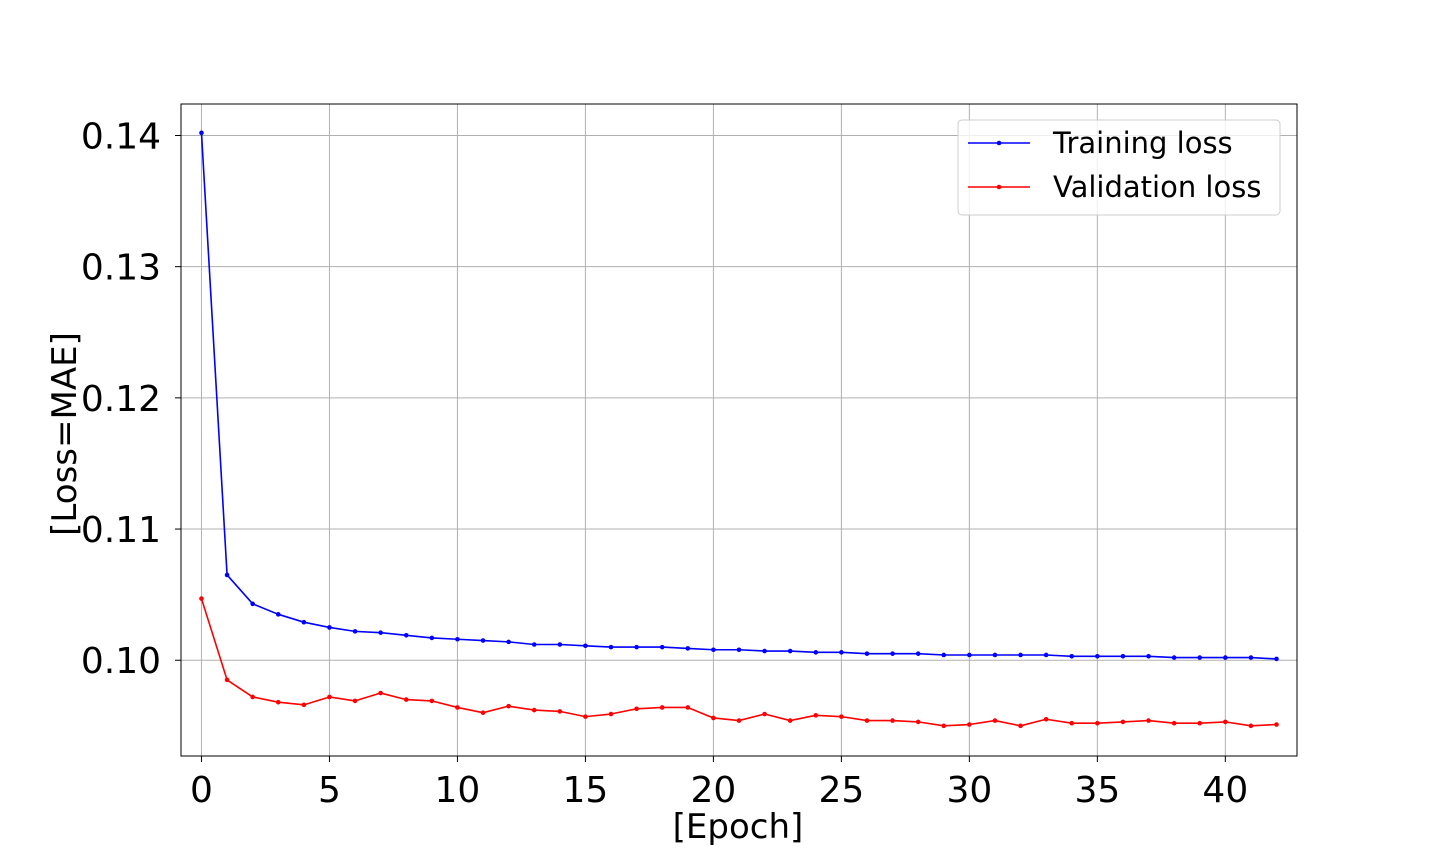  Describe the element at coordinates (841, 790) in the screenshot. I see `x-tick-label-25: 25` at that location.